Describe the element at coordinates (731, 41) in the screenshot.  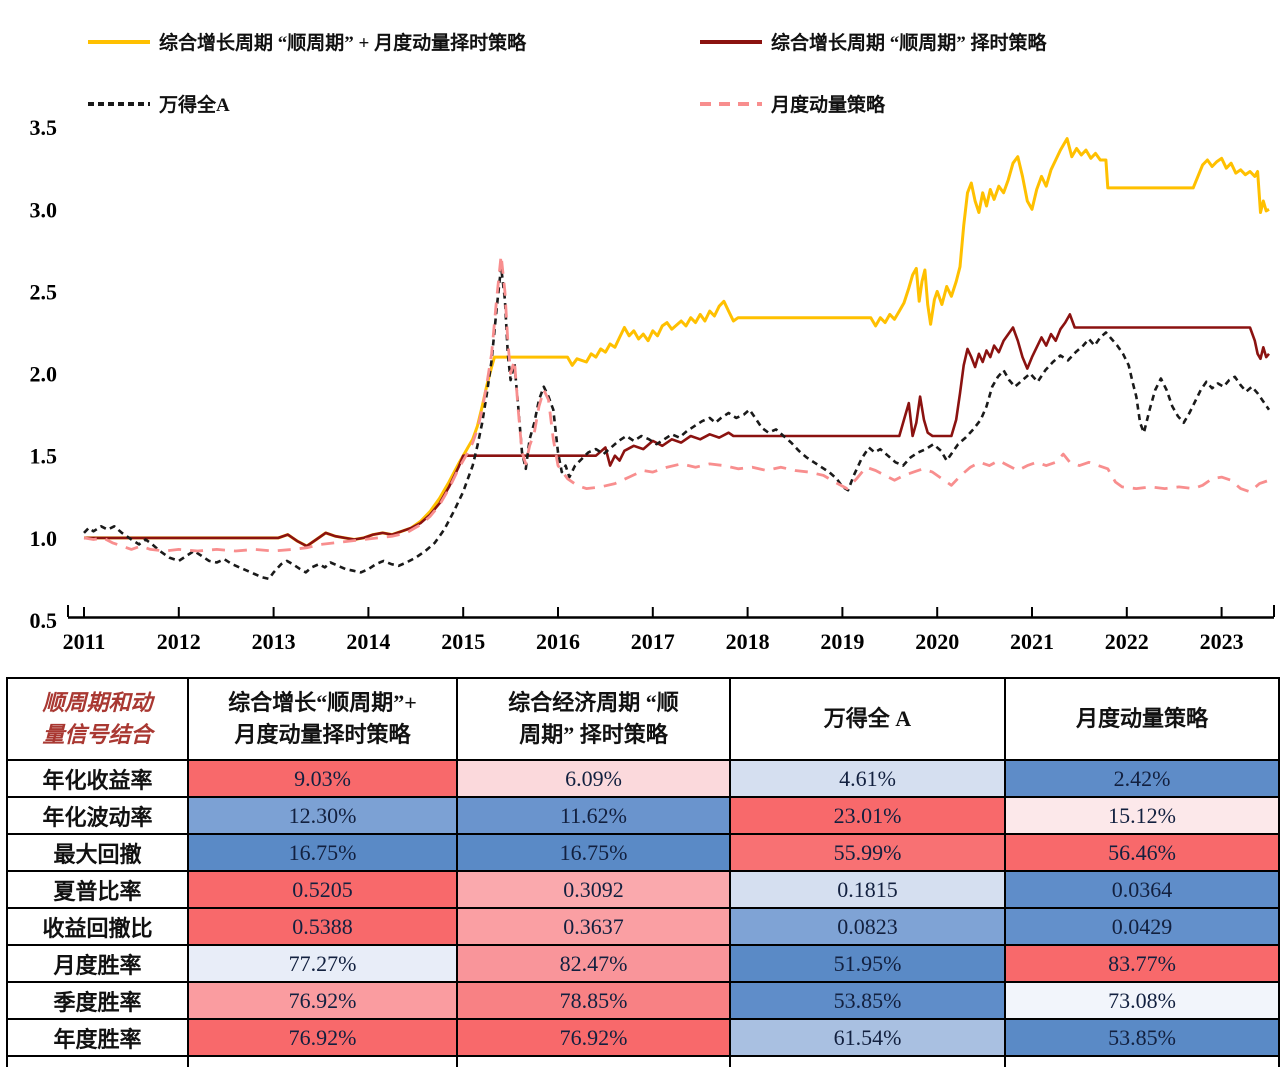
I see `legend-line-cycle` at that location.